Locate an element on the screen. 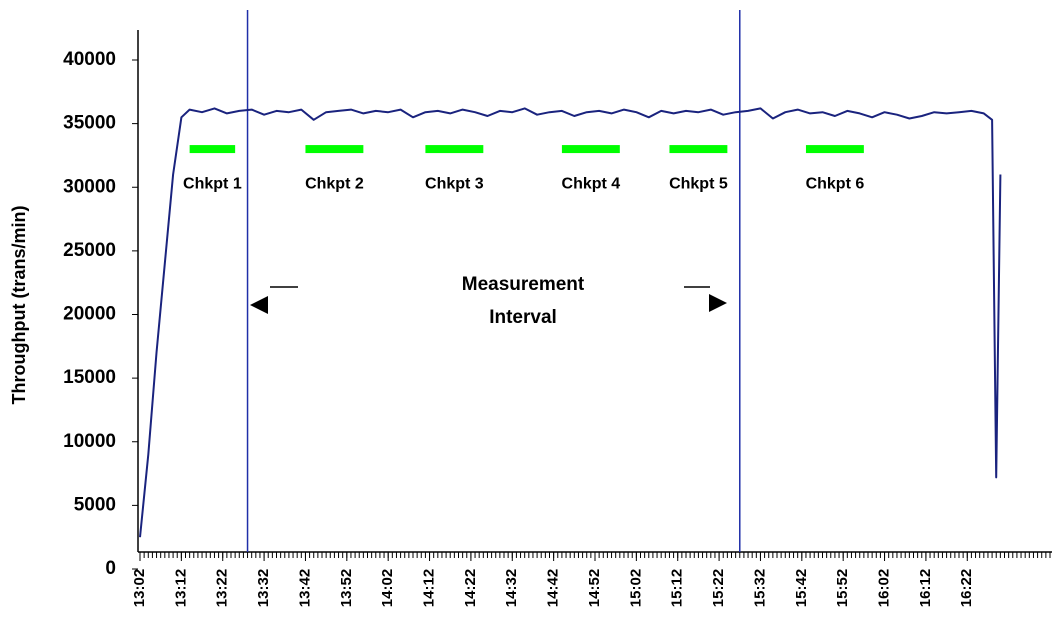  x-tick-label: 15:42 is located at coordinates (801, 588).